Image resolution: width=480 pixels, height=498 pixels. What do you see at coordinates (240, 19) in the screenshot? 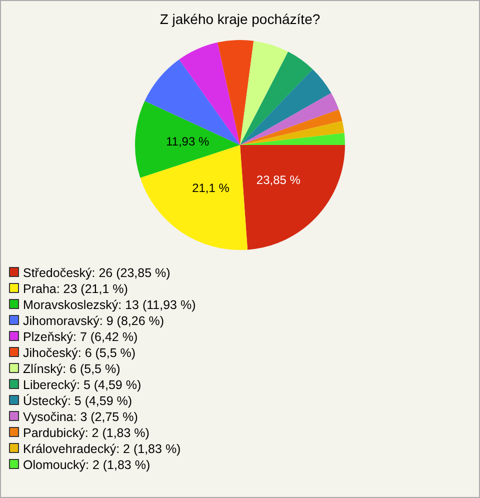
I see `chart-title: Z jakého kraje pocházíte?` at bounding box center [240, 19].